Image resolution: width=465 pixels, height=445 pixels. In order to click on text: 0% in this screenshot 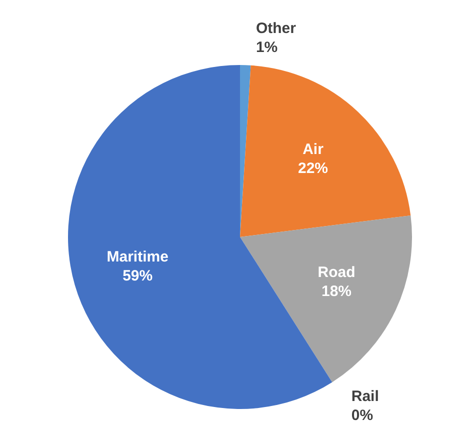, I will do `click(362, 415)`.